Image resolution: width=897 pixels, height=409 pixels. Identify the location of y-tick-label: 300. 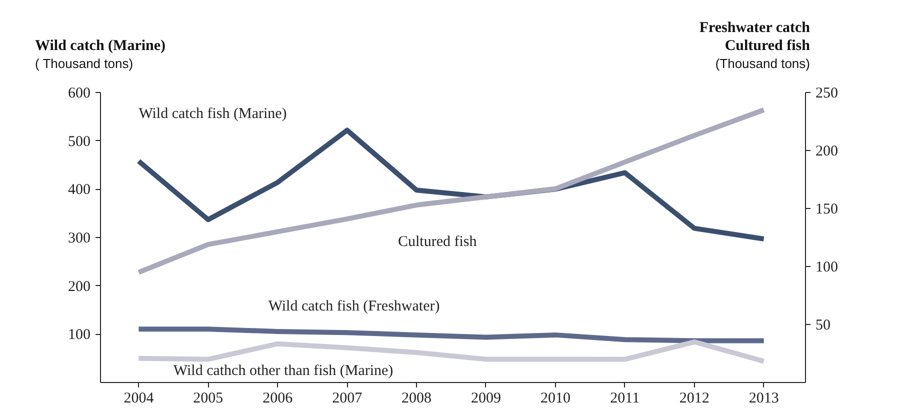
(79, 238).